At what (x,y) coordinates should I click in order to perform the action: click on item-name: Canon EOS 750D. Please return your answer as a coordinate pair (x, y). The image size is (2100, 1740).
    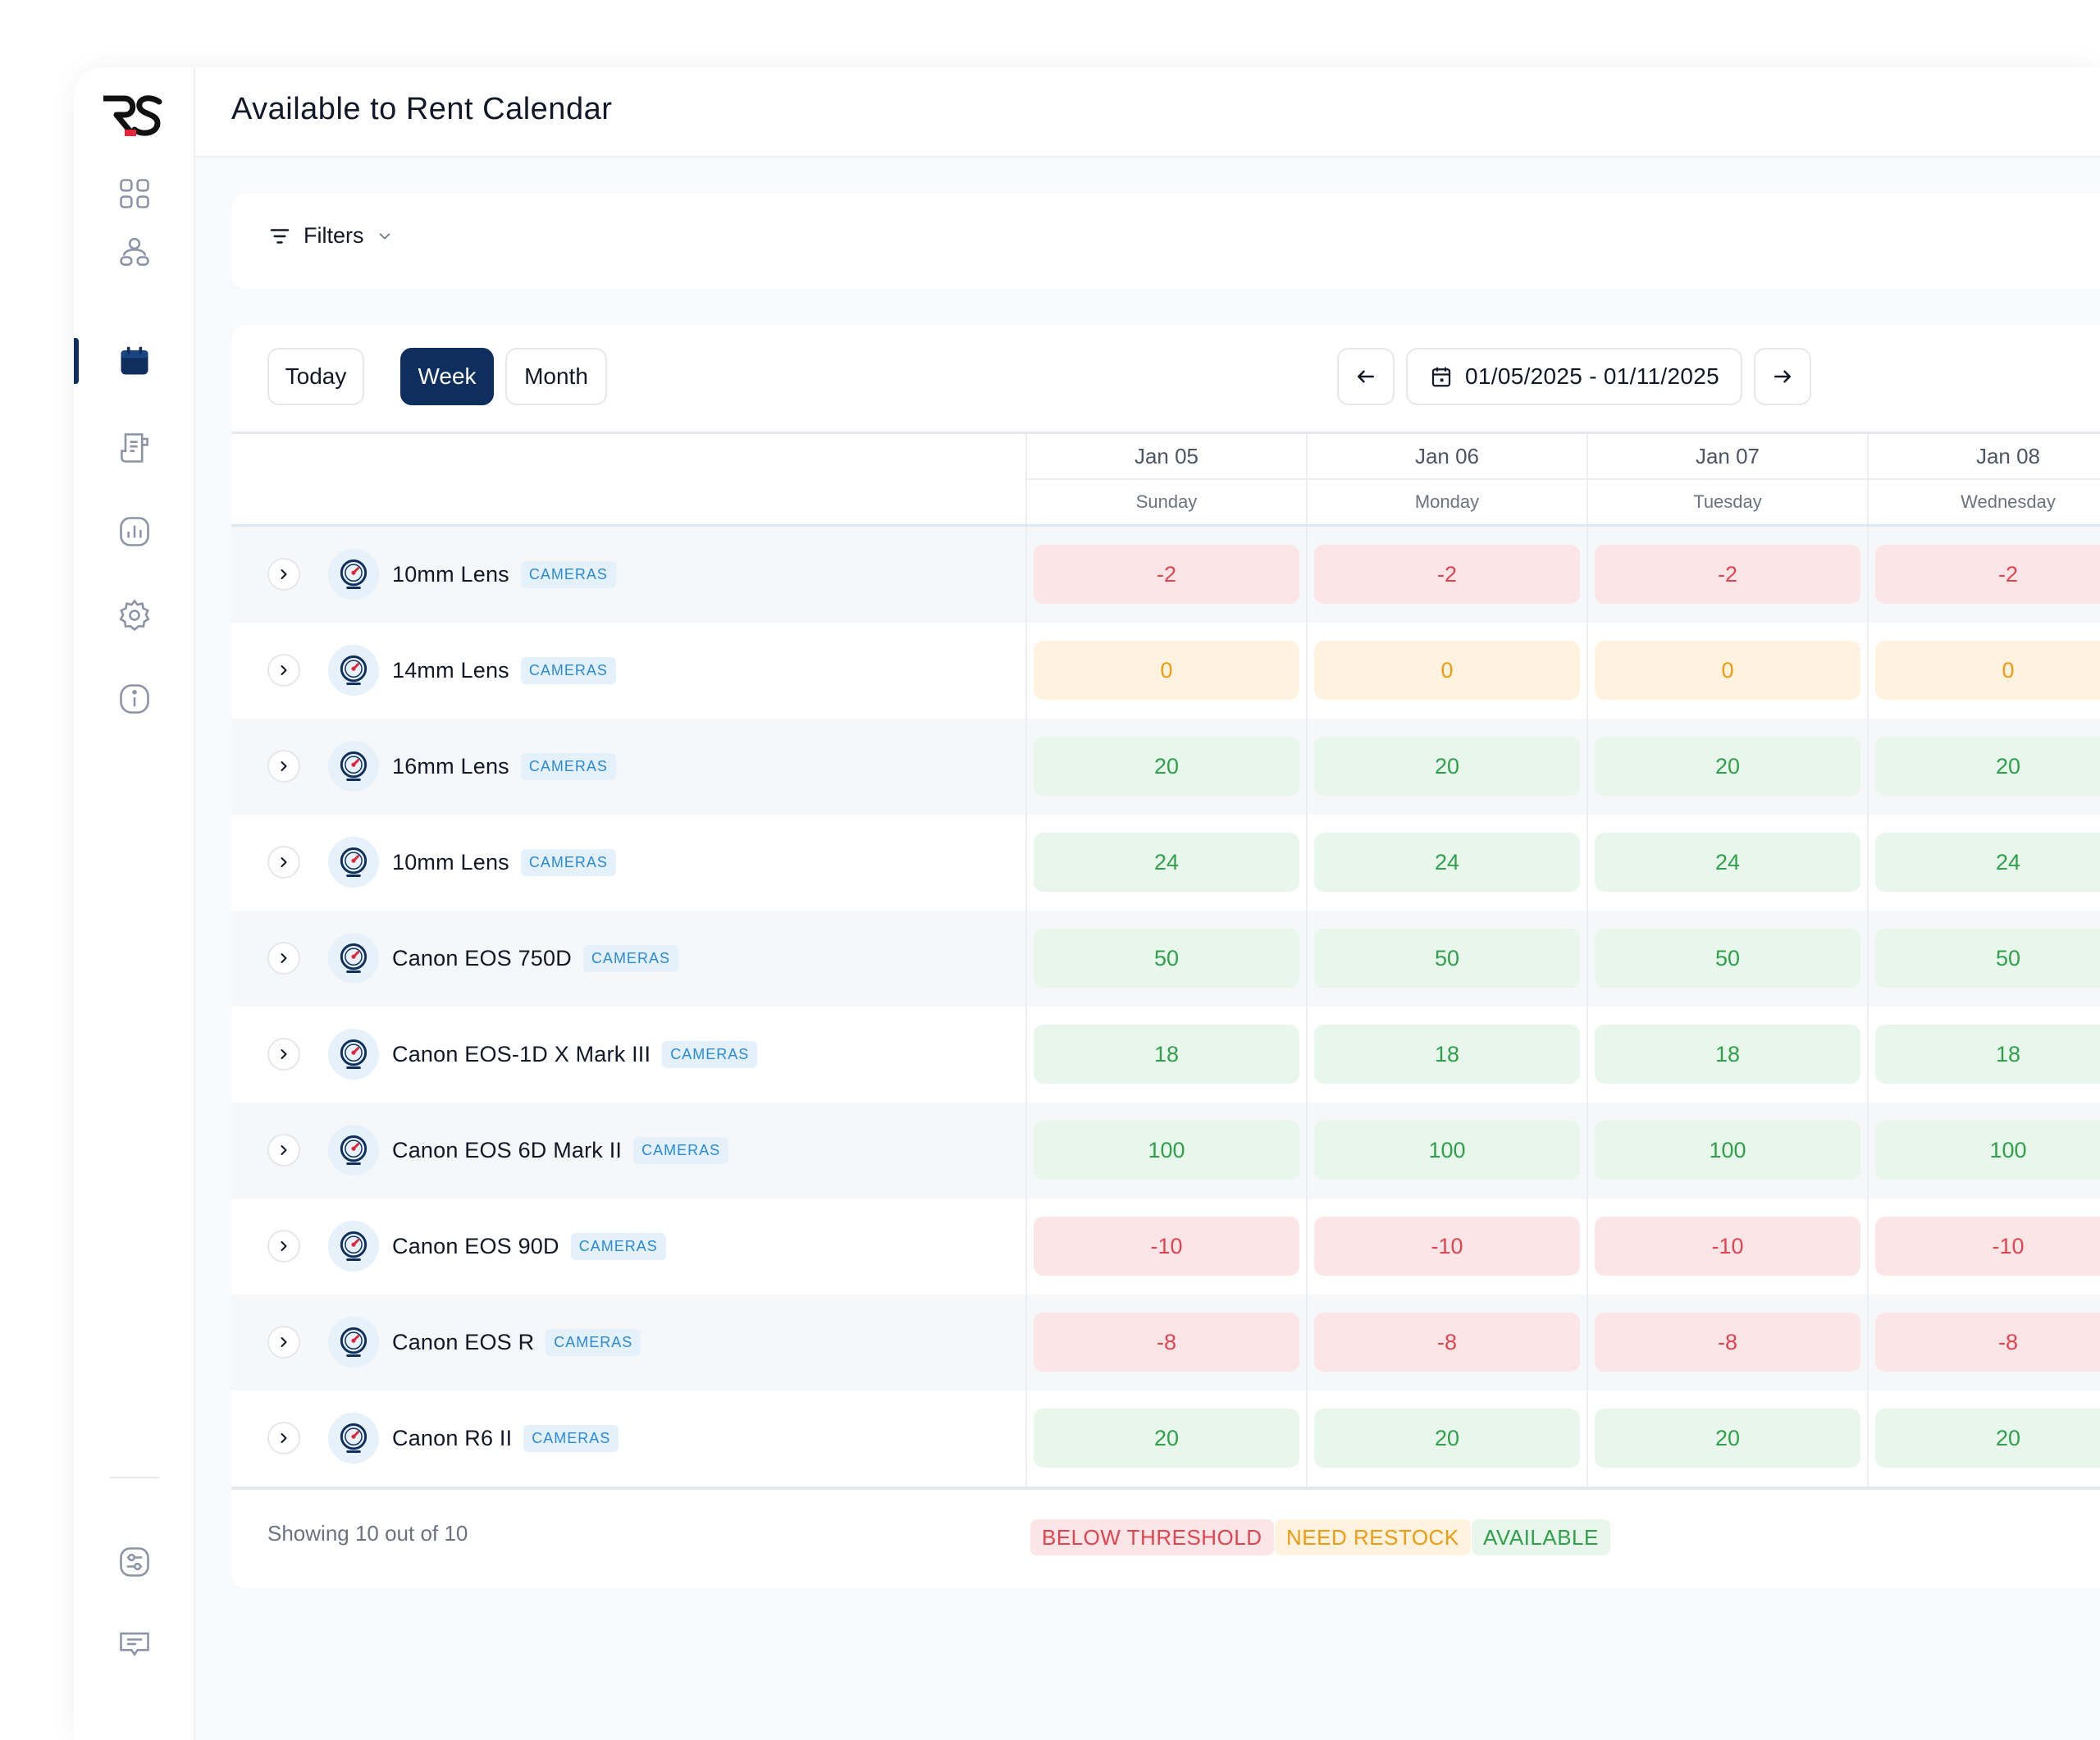
    Looking at the image, I should click on (482, 958).